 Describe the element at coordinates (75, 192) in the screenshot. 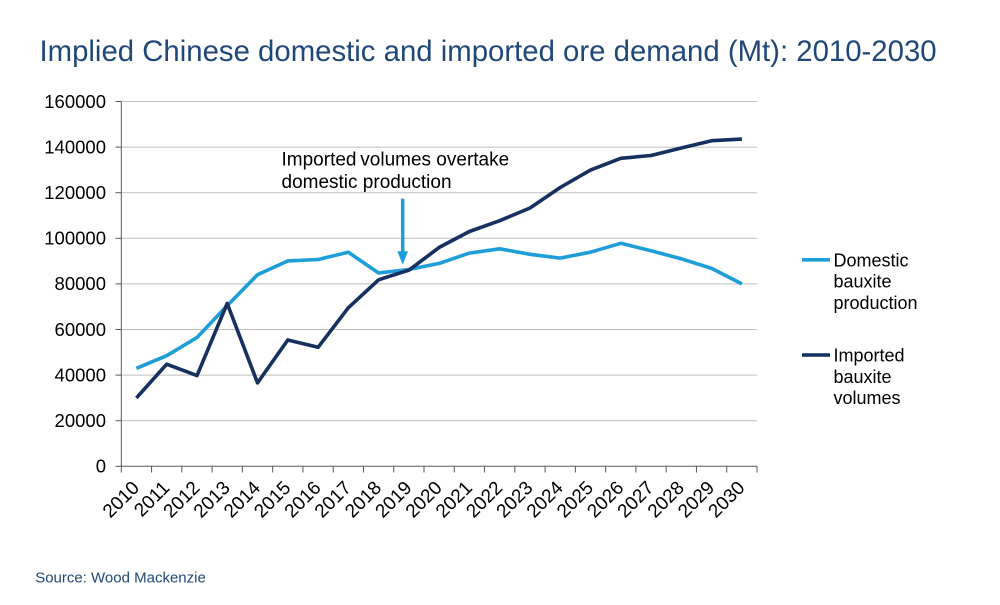

I see `svg-text: 120000` at that location.